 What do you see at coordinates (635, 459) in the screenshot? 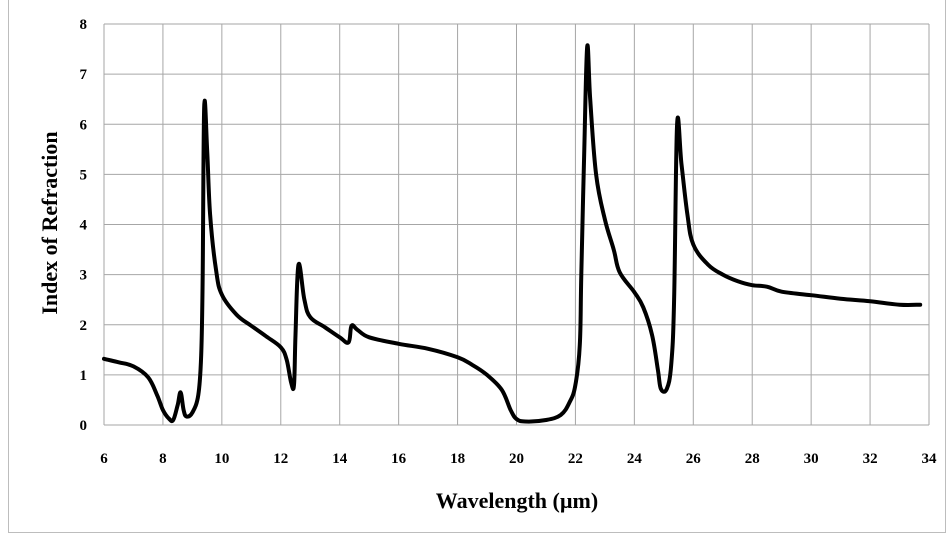
I see `x-tick-label: 24` at bounding box center [635, 459].